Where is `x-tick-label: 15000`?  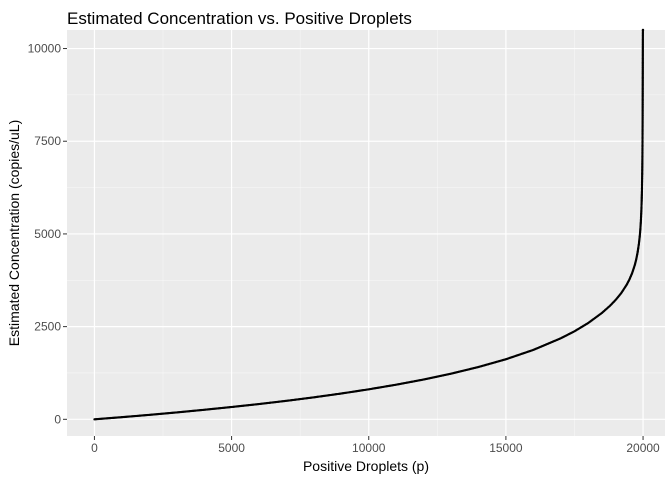
x-tick-label: 15000 is located at coordinates (506, 448).